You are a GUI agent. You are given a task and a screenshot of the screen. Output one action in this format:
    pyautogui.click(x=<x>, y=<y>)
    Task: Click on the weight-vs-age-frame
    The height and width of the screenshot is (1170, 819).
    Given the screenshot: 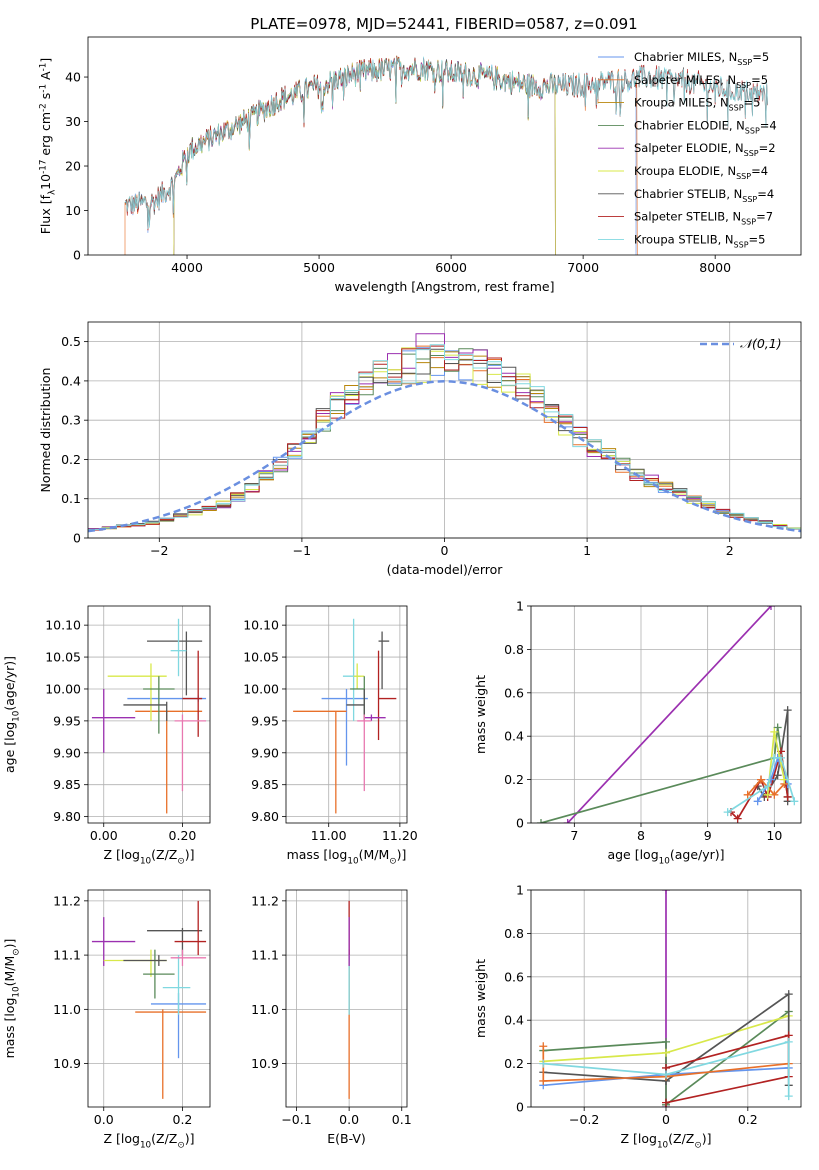 What is the action you would take?
    pyautogui.click(x=666, y=714)
    